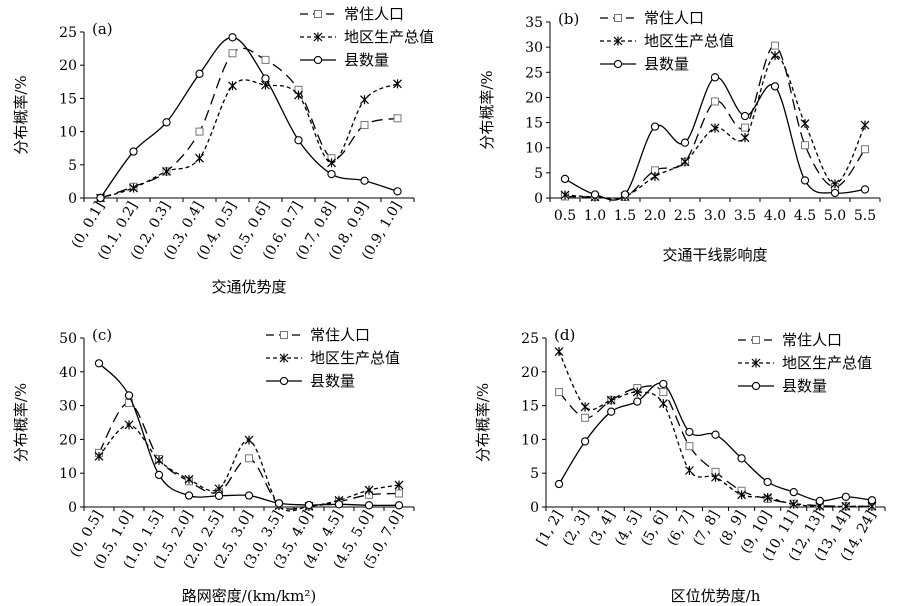  I want to click on x-tick-label: 2.5, so click(685, 216).